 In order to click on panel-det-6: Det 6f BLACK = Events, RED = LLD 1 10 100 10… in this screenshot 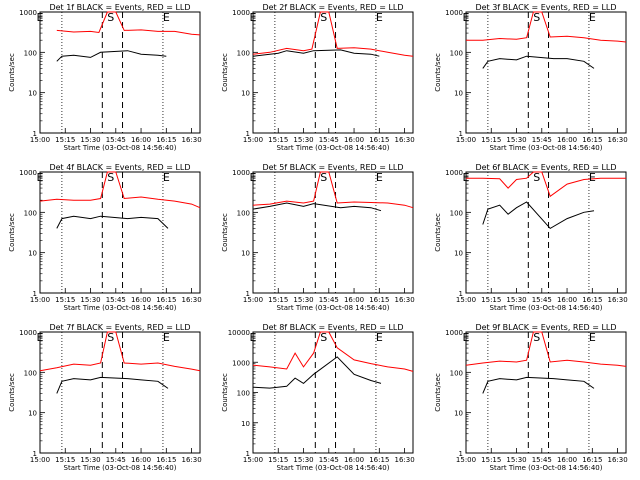, I will do `click(531, 237)`.